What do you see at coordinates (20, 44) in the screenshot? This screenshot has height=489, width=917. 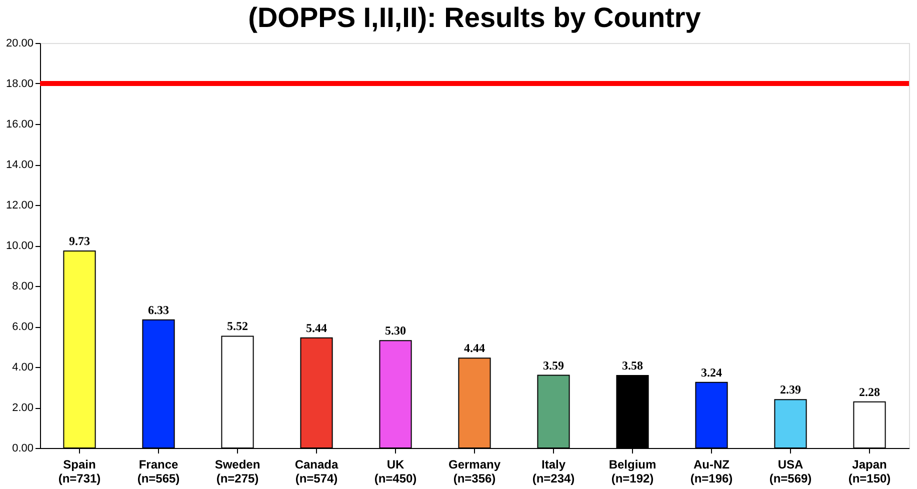 I see `y-tick-label: 20.00` at bounding box center [20, 44].